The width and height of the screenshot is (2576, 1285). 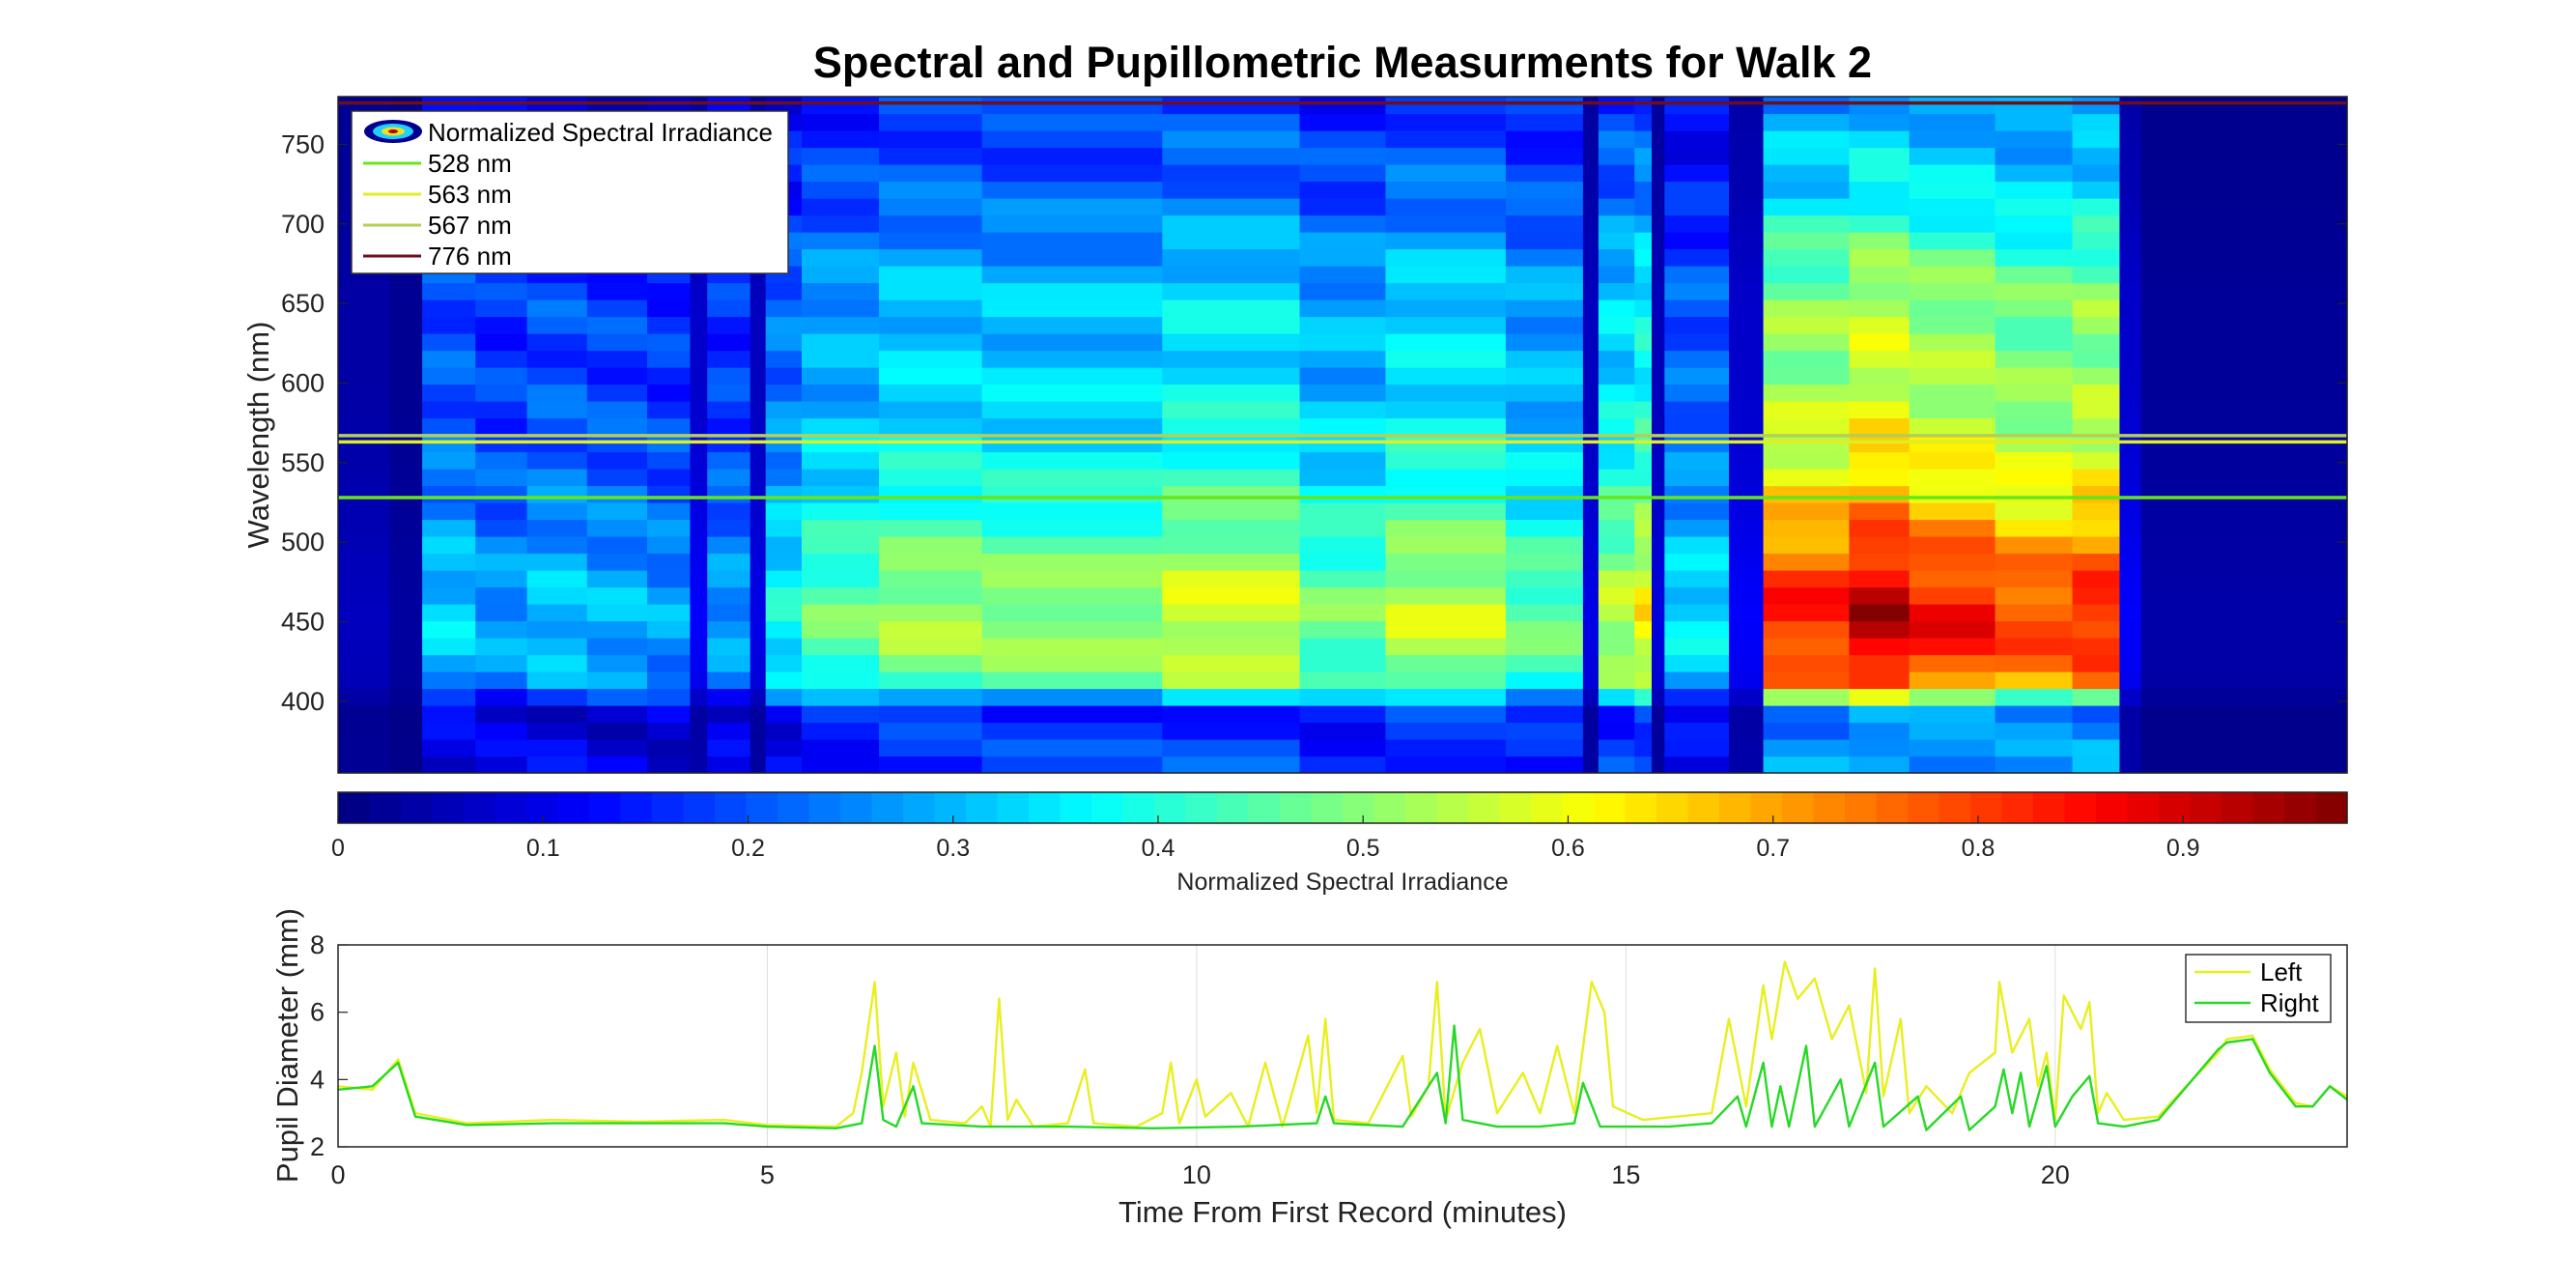 What do you see at coordinates (317, 1079) in the screenshot?
I see `pupil-y-tick-label: 4` at bounding box center [317, 1079].